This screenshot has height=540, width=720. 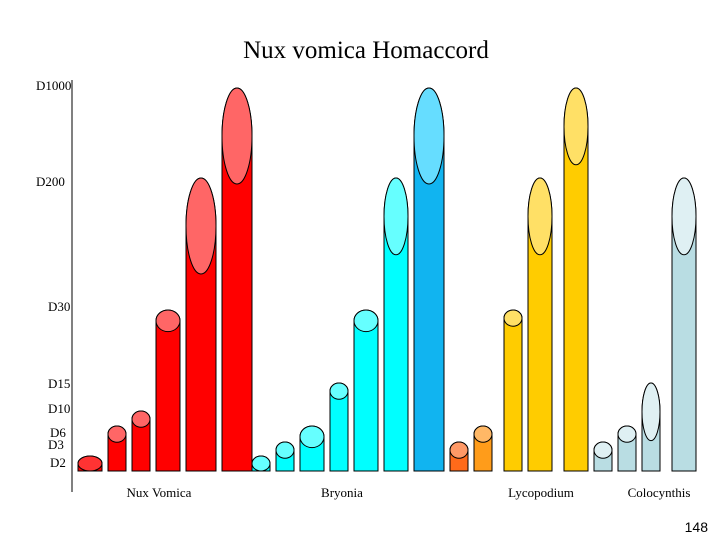 I want to click on bar-nux-vomica-d10, so click(x=141, y=441).